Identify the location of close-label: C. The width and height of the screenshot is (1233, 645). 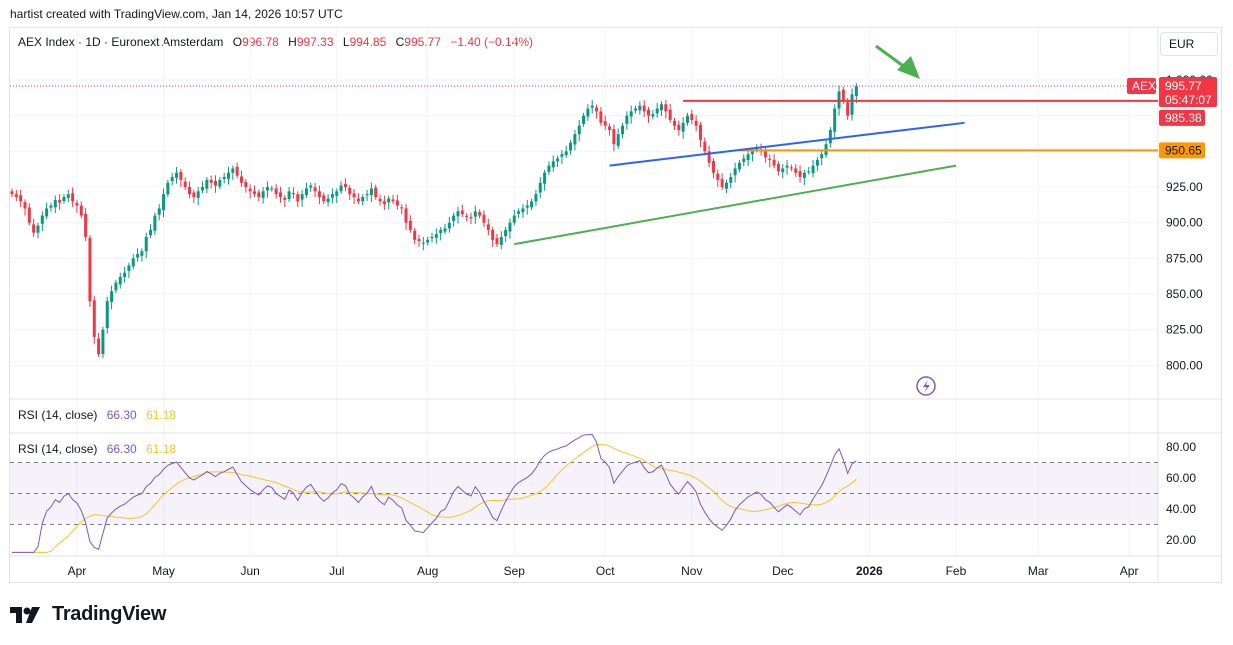
(400, 42).